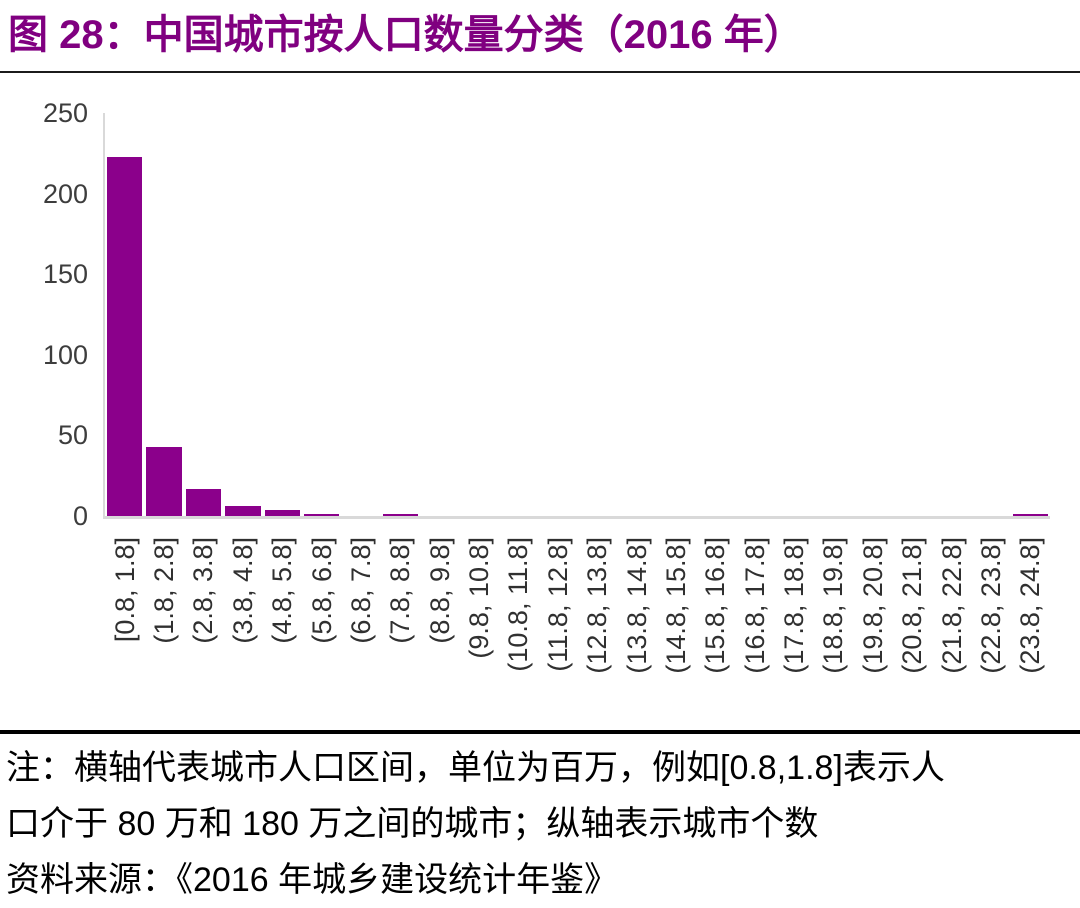 This screenshot has height=908, width=1080. Describe the element at coordinates (754, 605) in the screenshot. I see `x-tick-label: (16.8, 17.8]` at that location.